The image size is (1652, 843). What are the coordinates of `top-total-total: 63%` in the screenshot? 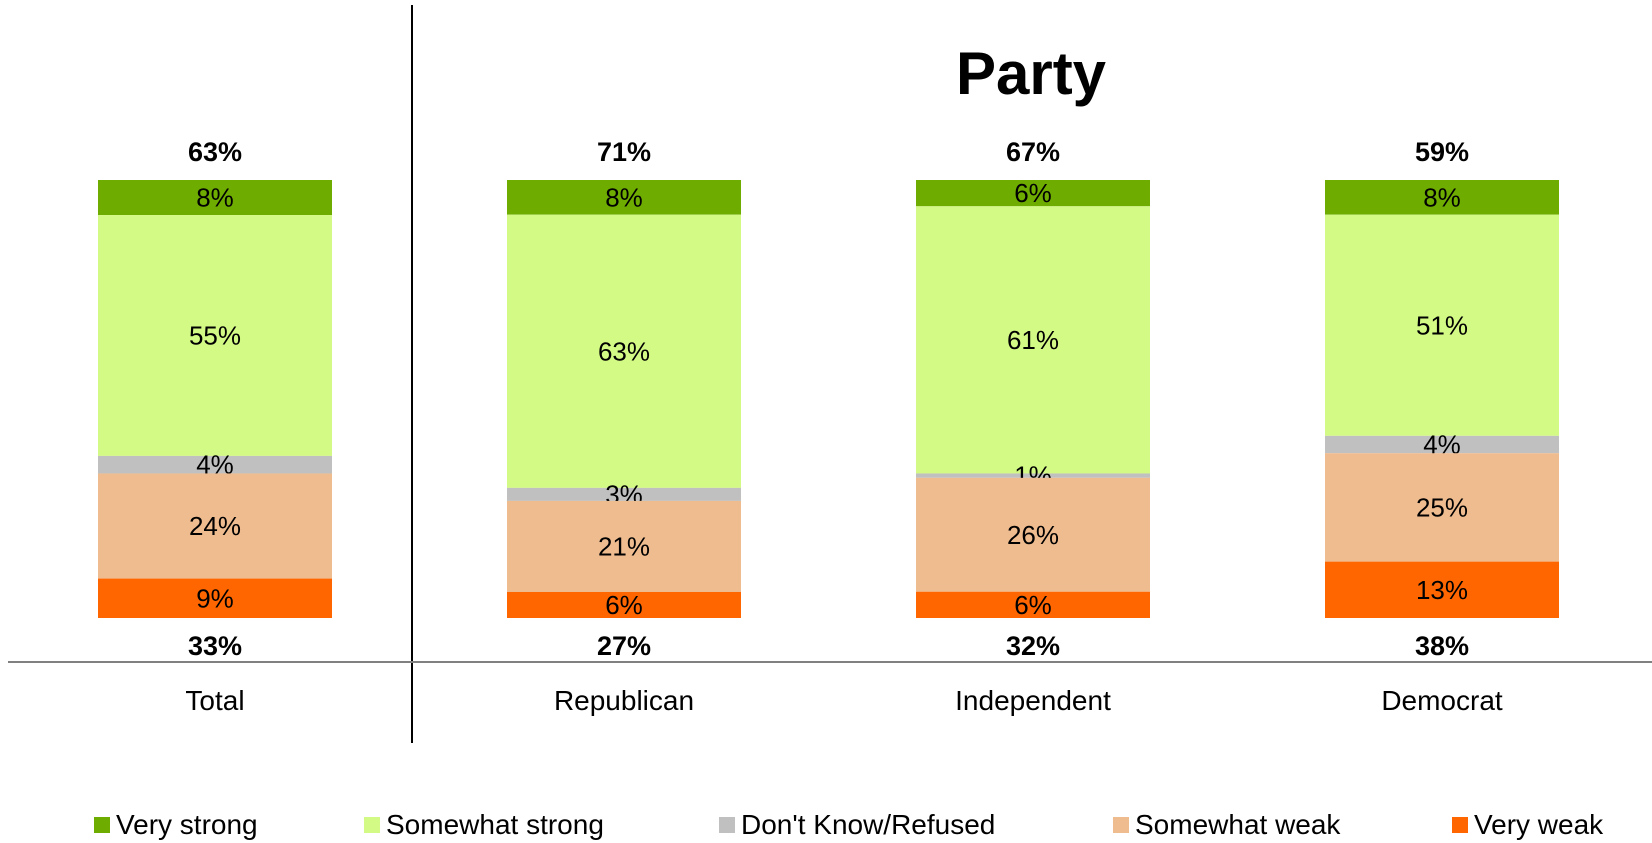 It's located at (215, 152).